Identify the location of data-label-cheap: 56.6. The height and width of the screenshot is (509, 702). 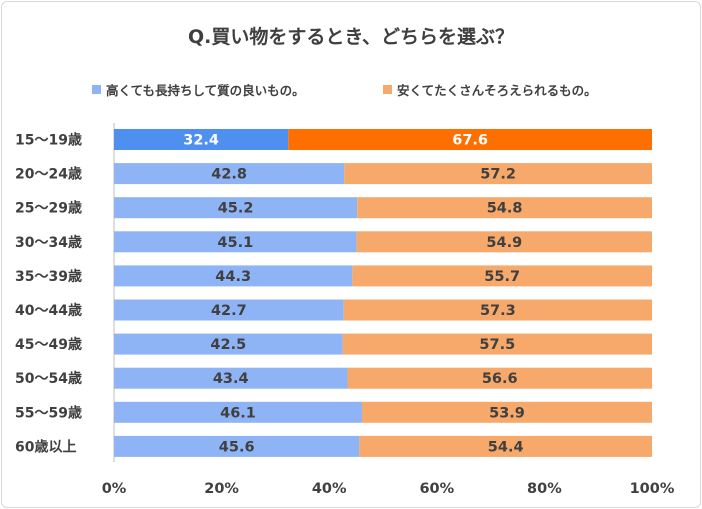
(500, 379).